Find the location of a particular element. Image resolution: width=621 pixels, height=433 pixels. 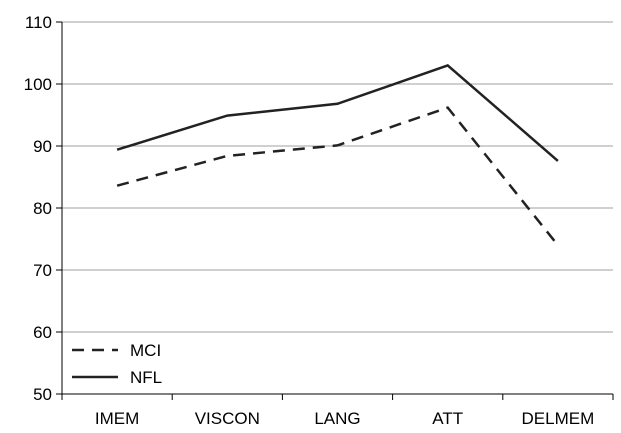

legend: MCI NFL is located at coordinates (117, 364).